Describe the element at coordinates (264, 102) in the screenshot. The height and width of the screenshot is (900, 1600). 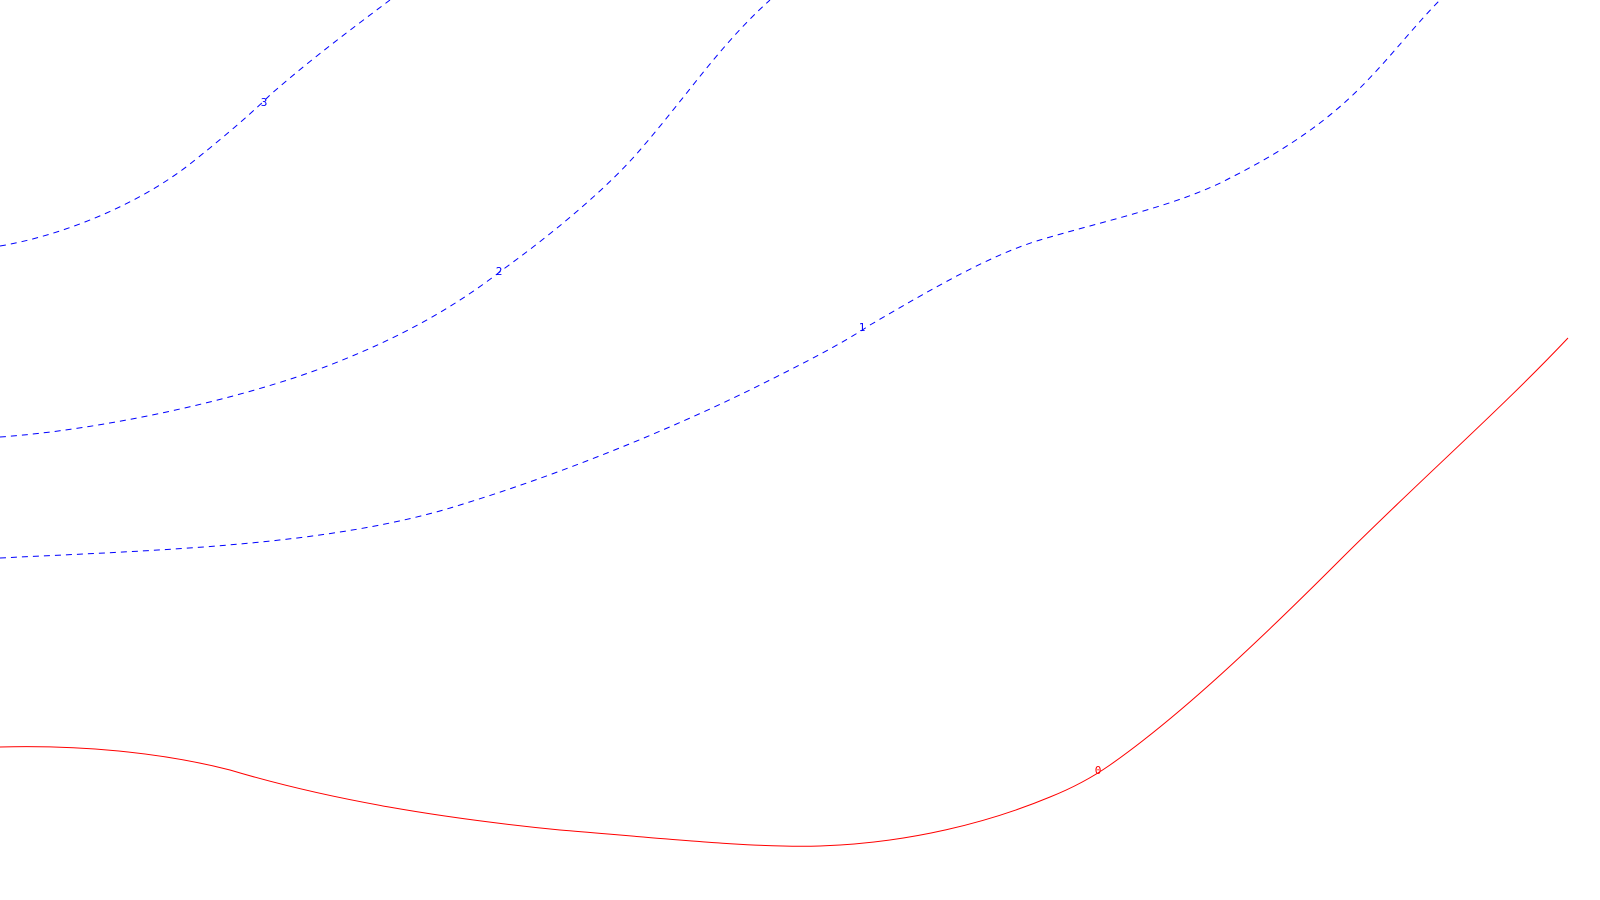
I see `contour-label-level-3: 3` at that location.